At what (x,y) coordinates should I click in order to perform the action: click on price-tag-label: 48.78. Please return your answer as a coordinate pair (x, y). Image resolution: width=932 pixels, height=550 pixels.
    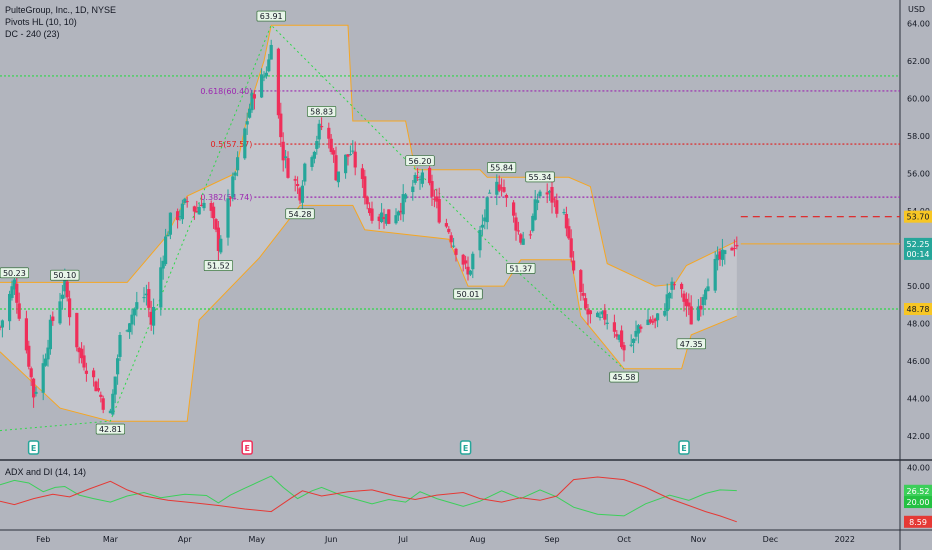
    Looking at the image, I should click on (918, 309).